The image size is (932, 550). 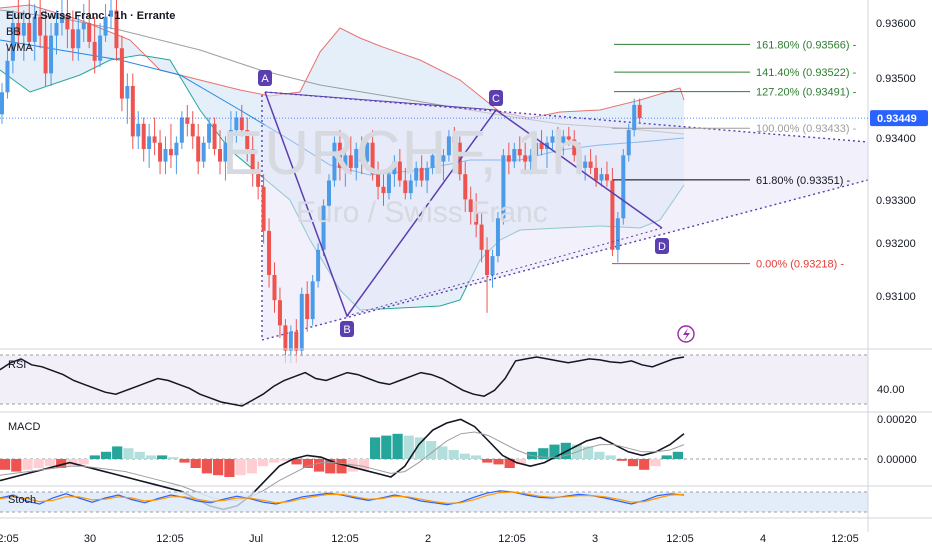 I want to click on time-tick-10: 12:05, so click(x=845, y=539).